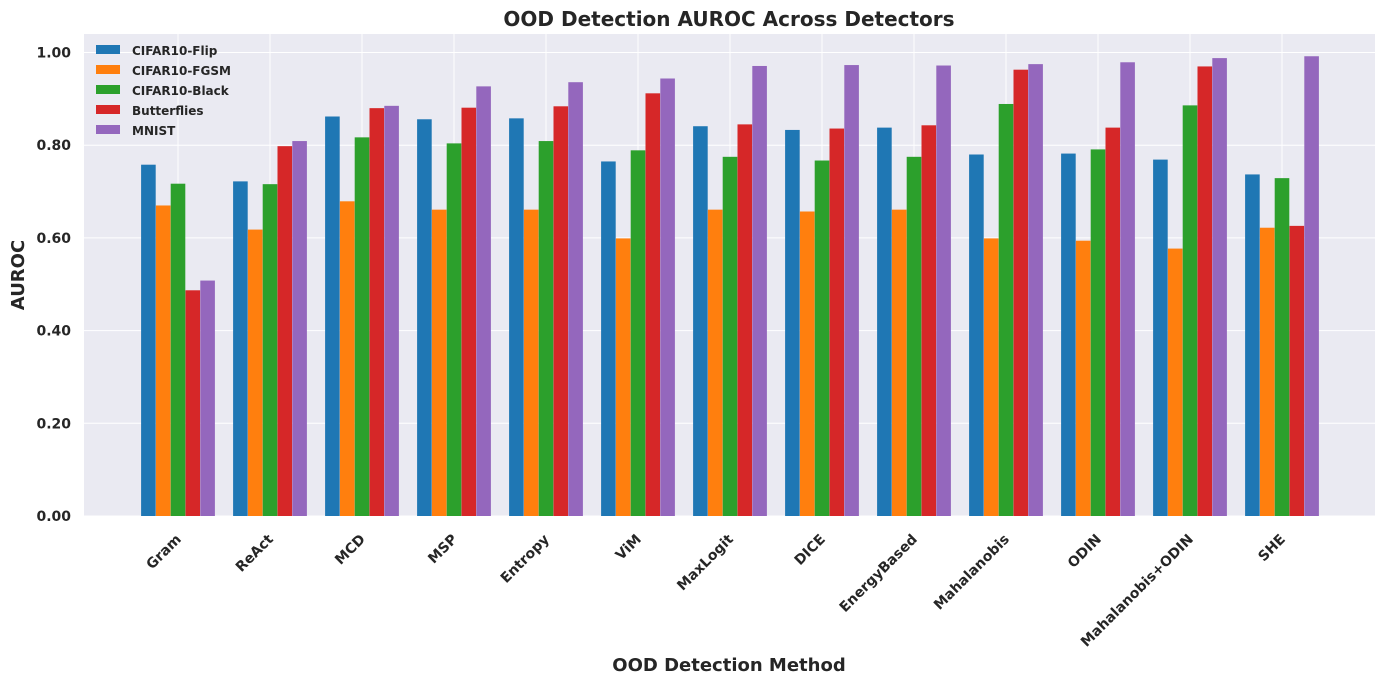  Describe the element at coordinates (181, 91) in the screenshot. I see `legend-label: CIFAR10-Black` at that location.